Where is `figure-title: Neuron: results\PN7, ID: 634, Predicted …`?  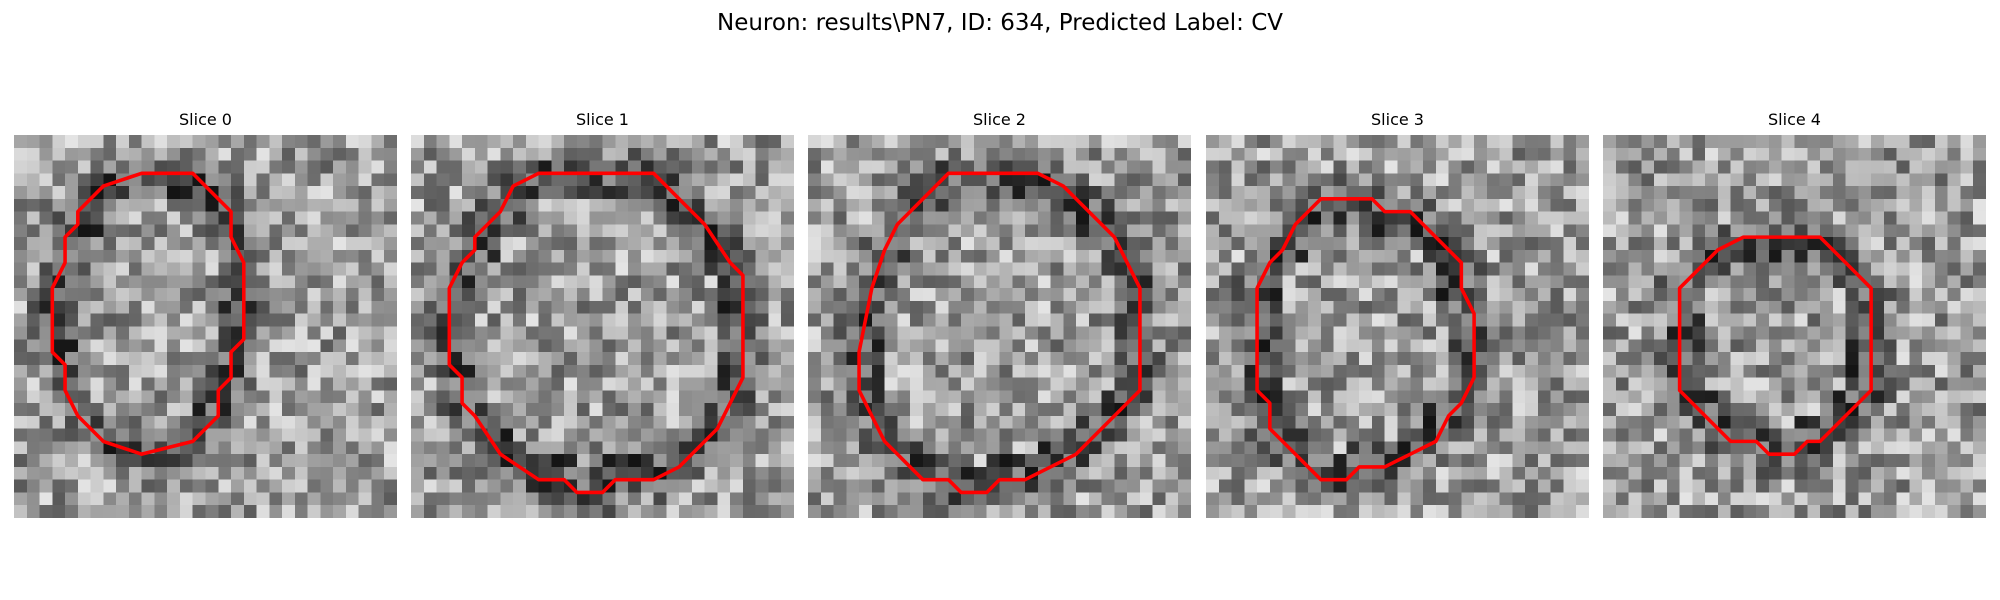 figure-title: Neuron: results\PN7, ID: 634, Predicted … is located at coordinates (1000, 23).